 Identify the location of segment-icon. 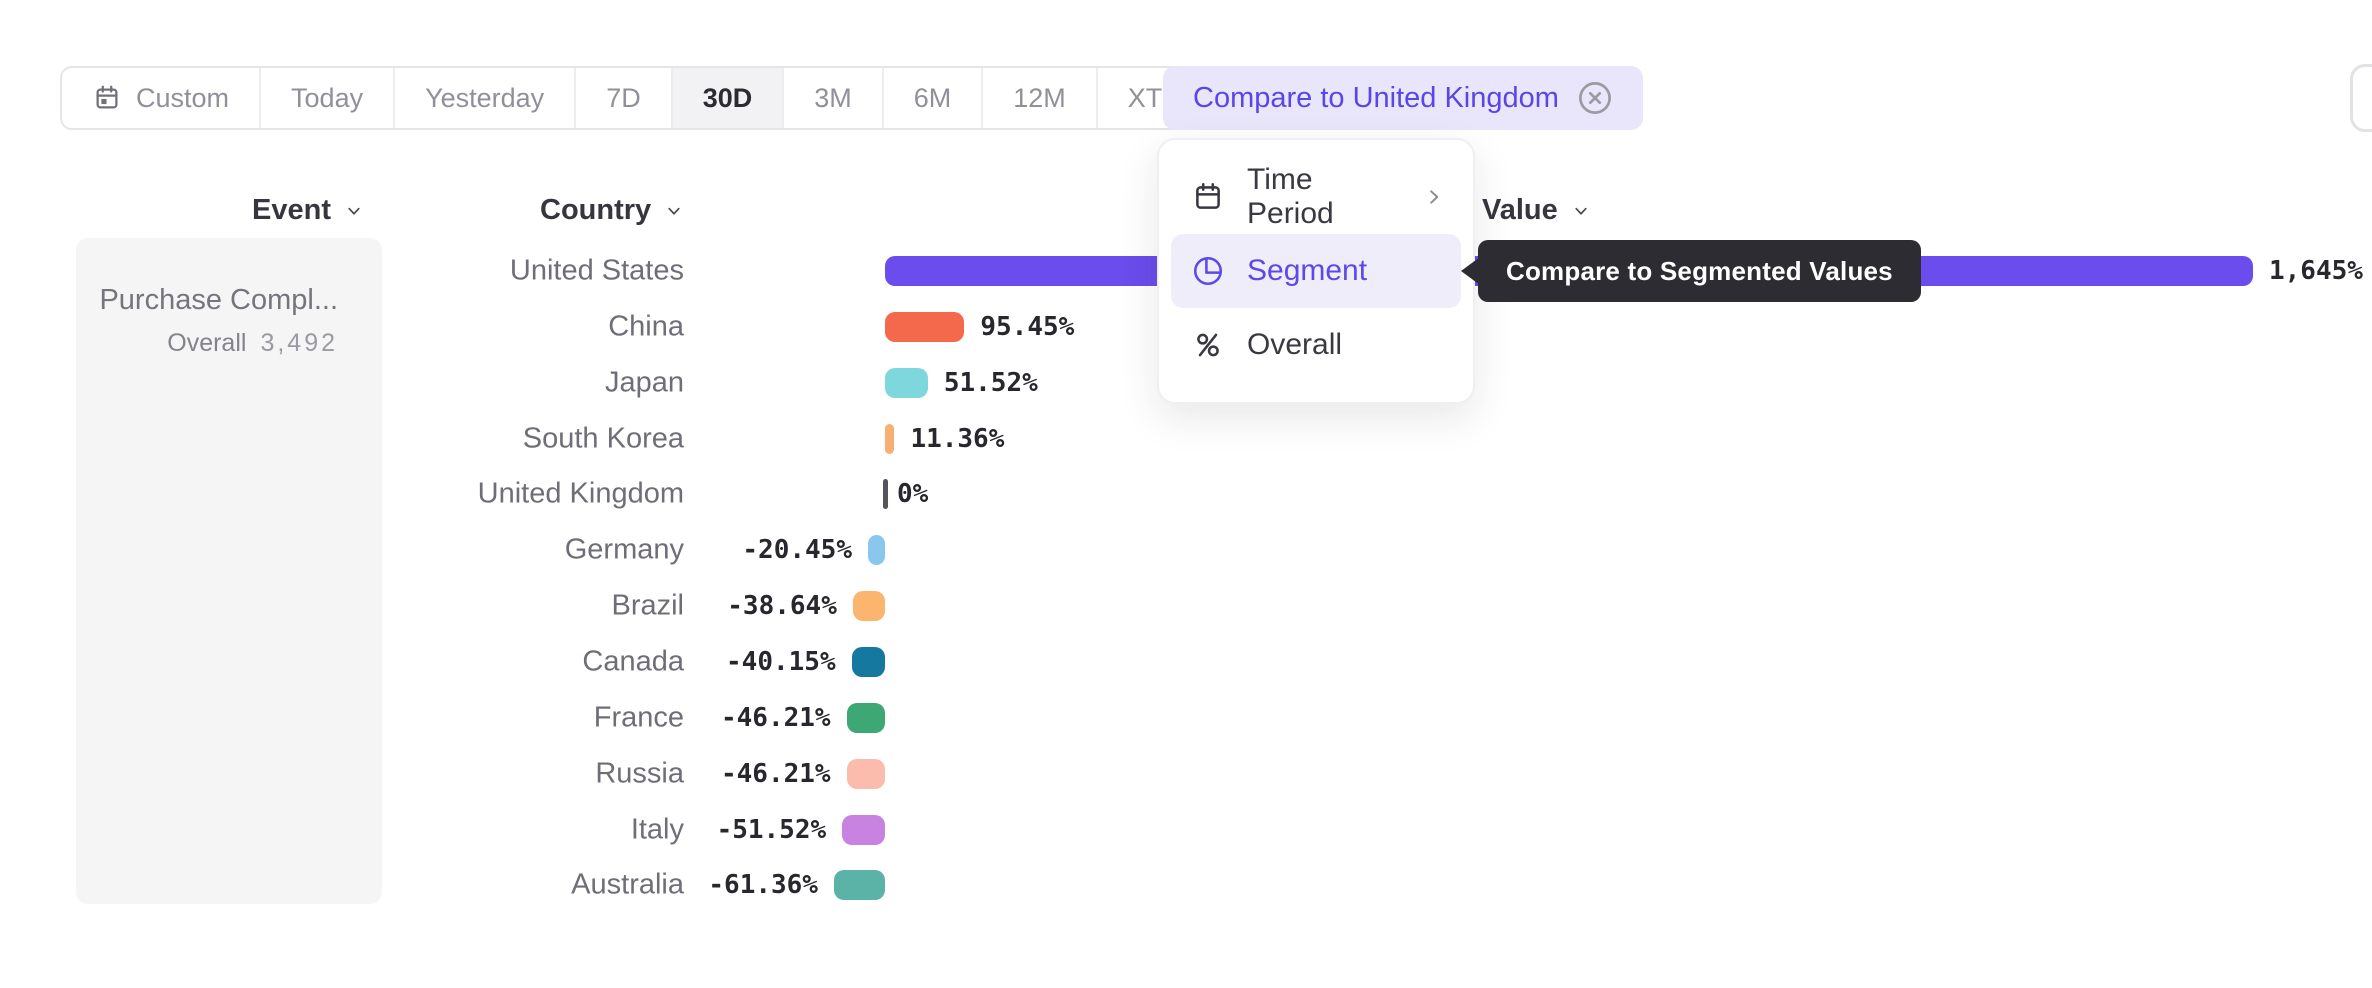
(1208, 271).